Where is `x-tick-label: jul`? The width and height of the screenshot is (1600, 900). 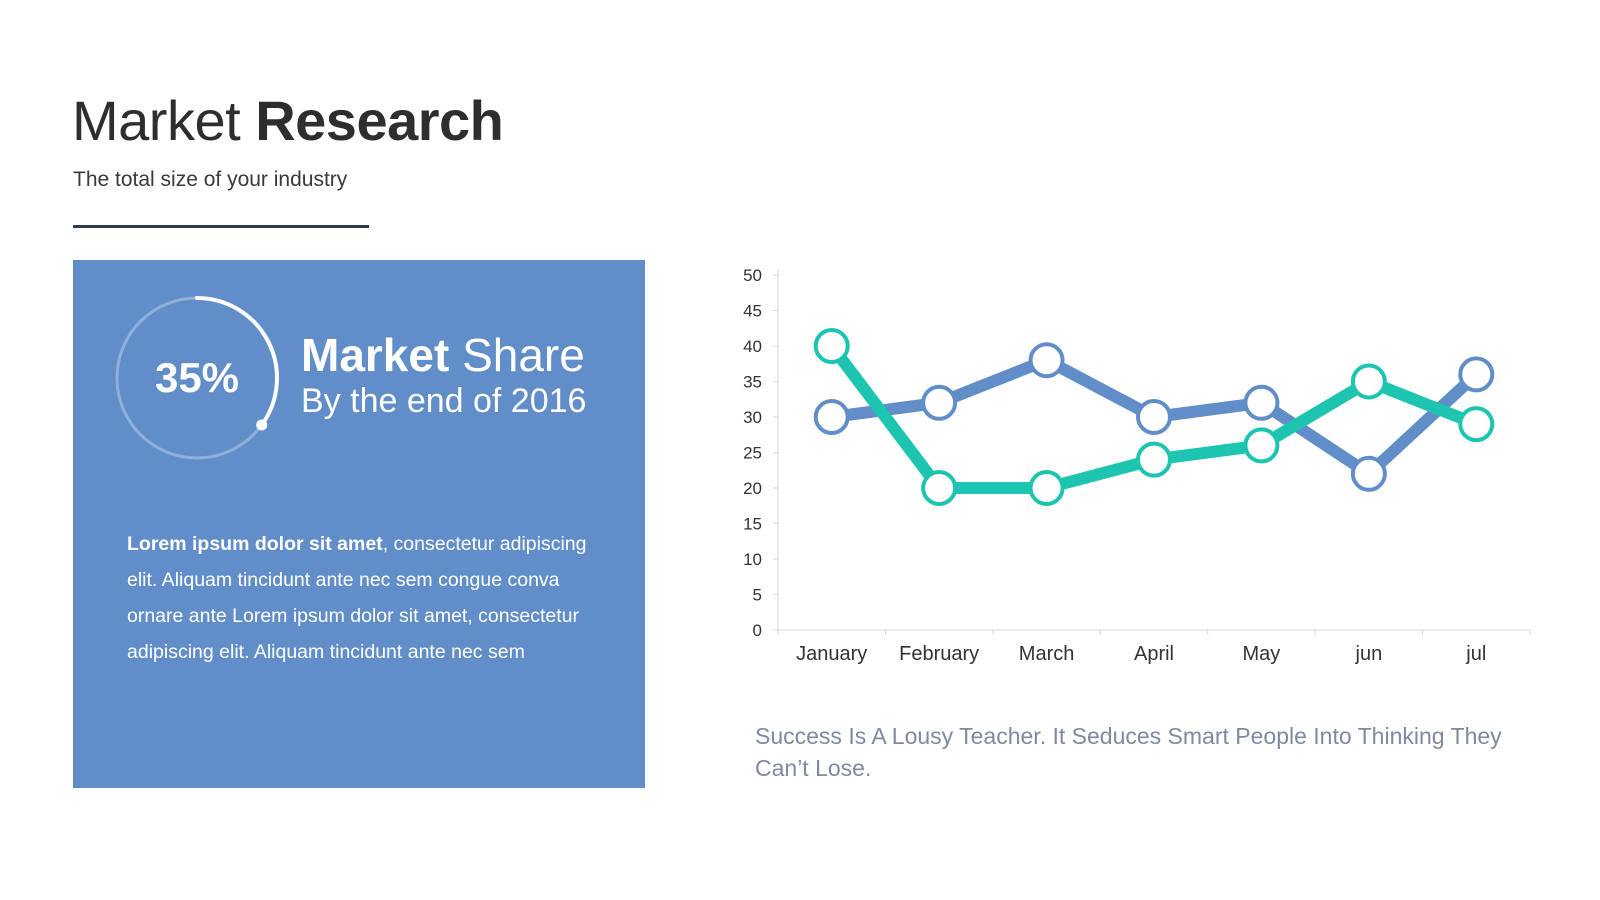 x-tick-label: jul is located at coordinates (1475, 654).